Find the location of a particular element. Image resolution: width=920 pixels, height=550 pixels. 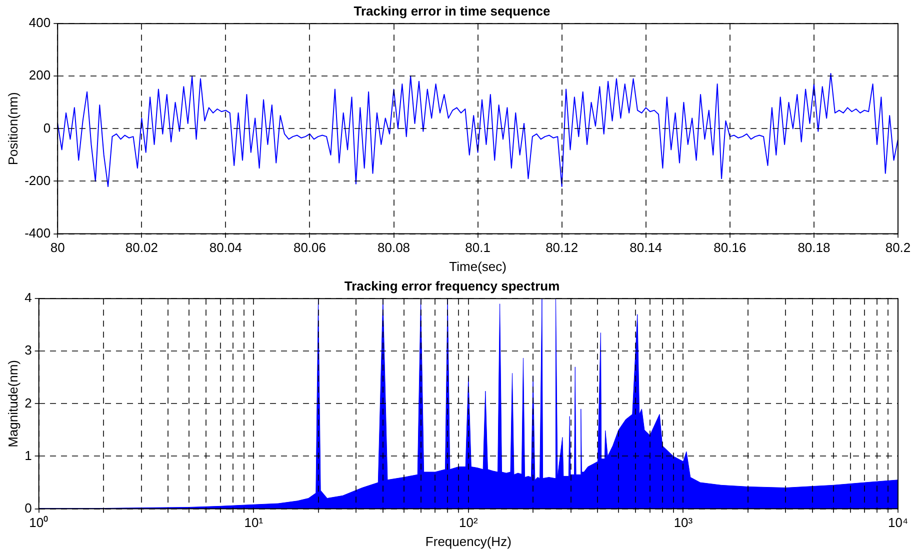

y-axis-title: Magnitude(nm) is located at coordinates (12, 404).